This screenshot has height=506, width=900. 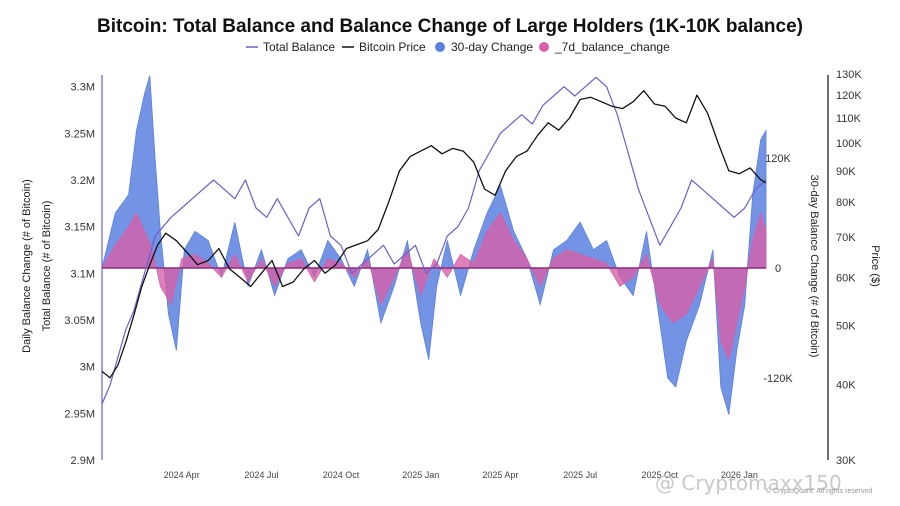 I want to click on legend-label: Total Balance, so click(x=299, y=47).